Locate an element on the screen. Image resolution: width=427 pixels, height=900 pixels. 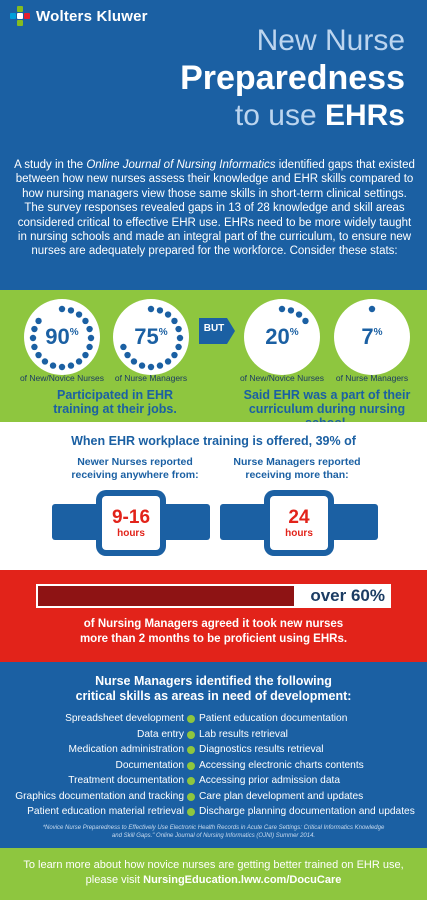
stat-circle-2: 75% is located at coordinates (151, 338).